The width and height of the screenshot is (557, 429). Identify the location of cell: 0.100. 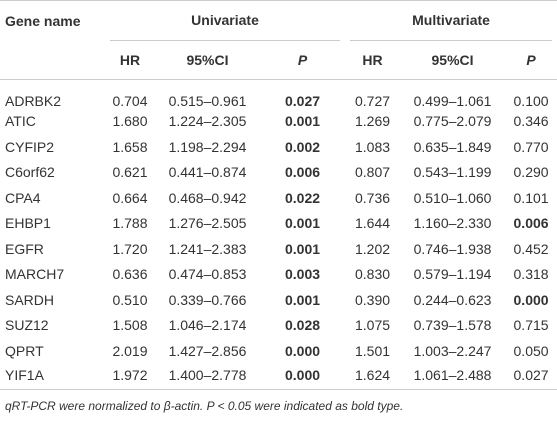
(531, 100).